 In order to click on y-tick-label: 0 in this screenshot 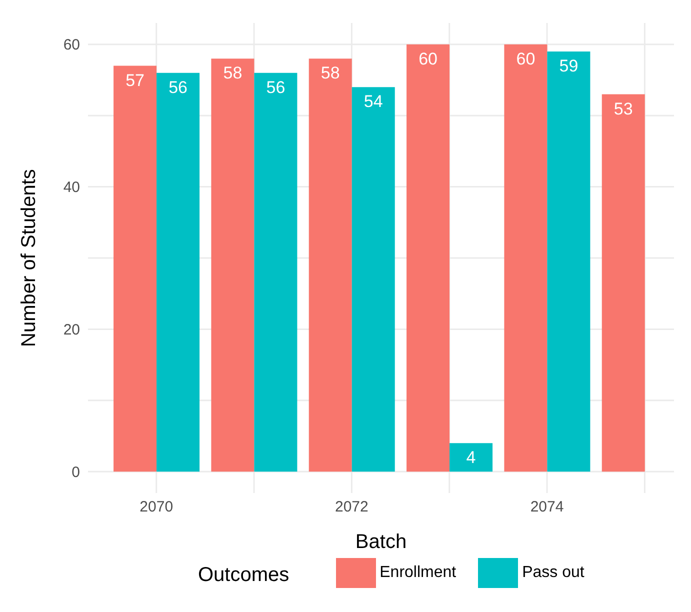, I will do `click(76, 472)`.